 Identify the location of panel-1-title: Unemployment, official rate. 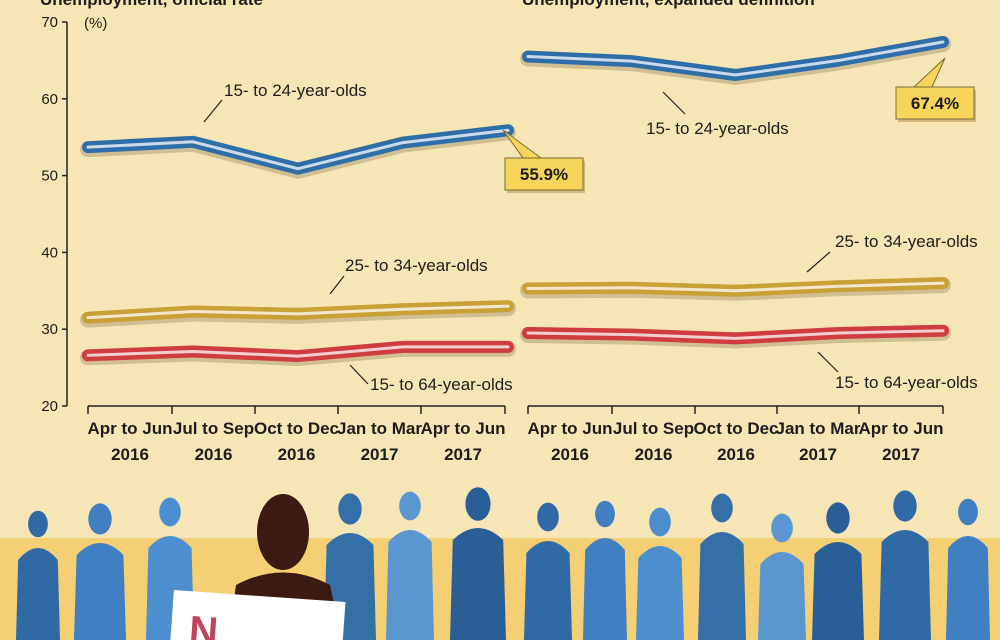
(151, 4).